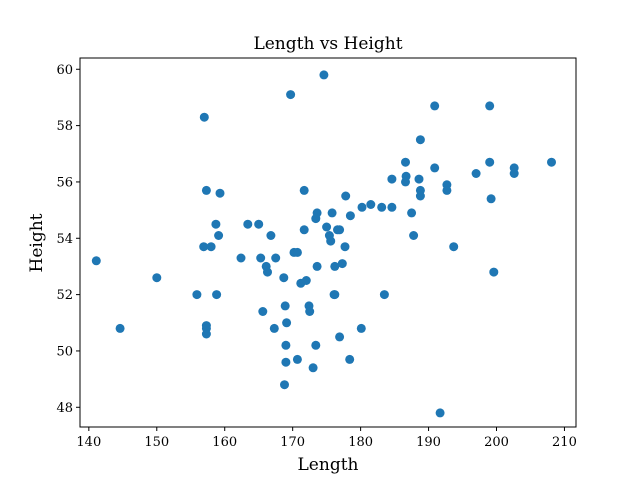 The image size is (640, 480). What do you see at coordinates (360, 442) in the screenshot?
I see `x-tick-label: 180` at bounding box center [360, 442].